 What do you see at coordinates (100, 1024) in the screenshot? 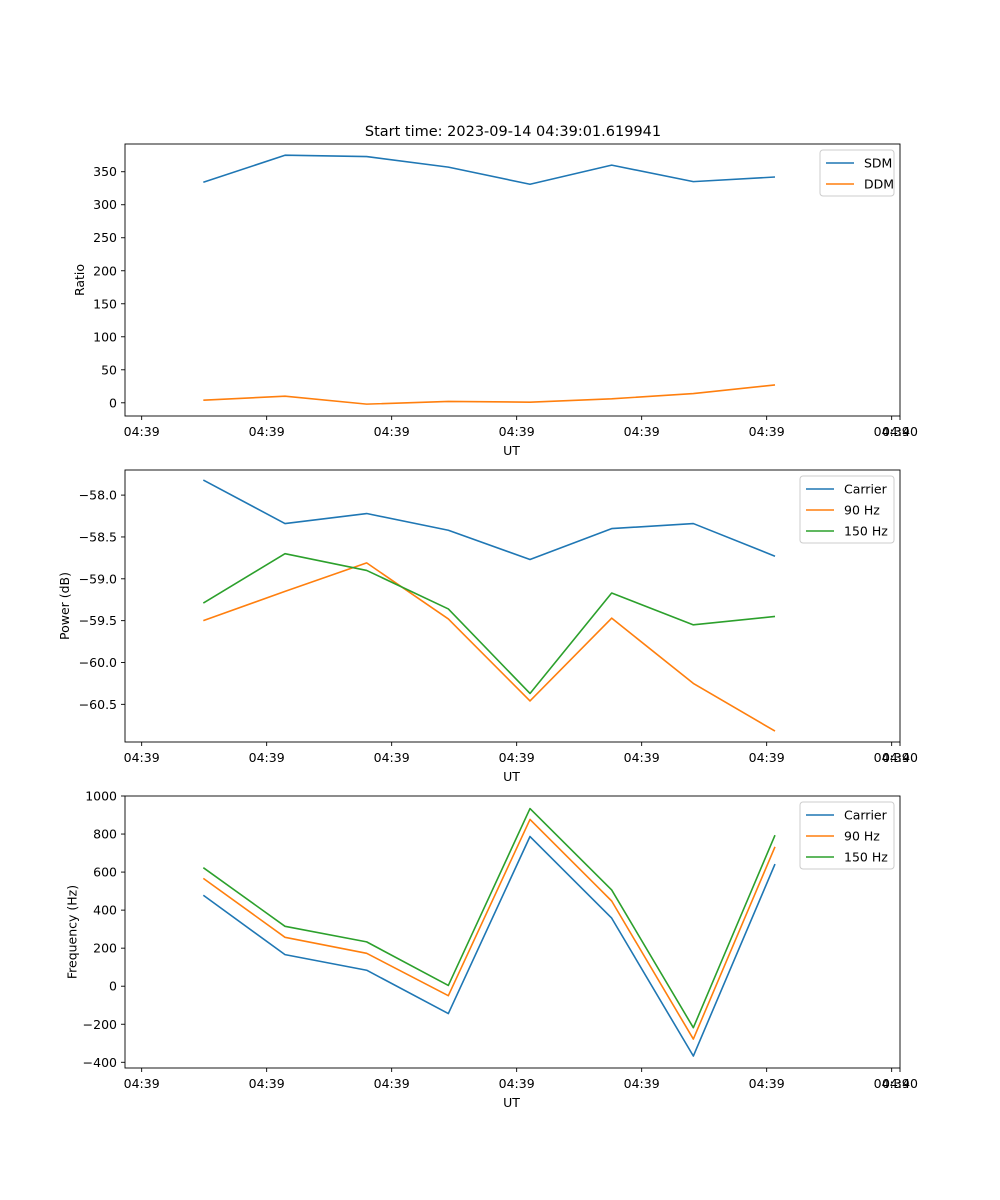
I see `y-tick-label: −200` at bounding box center [100, 1024].